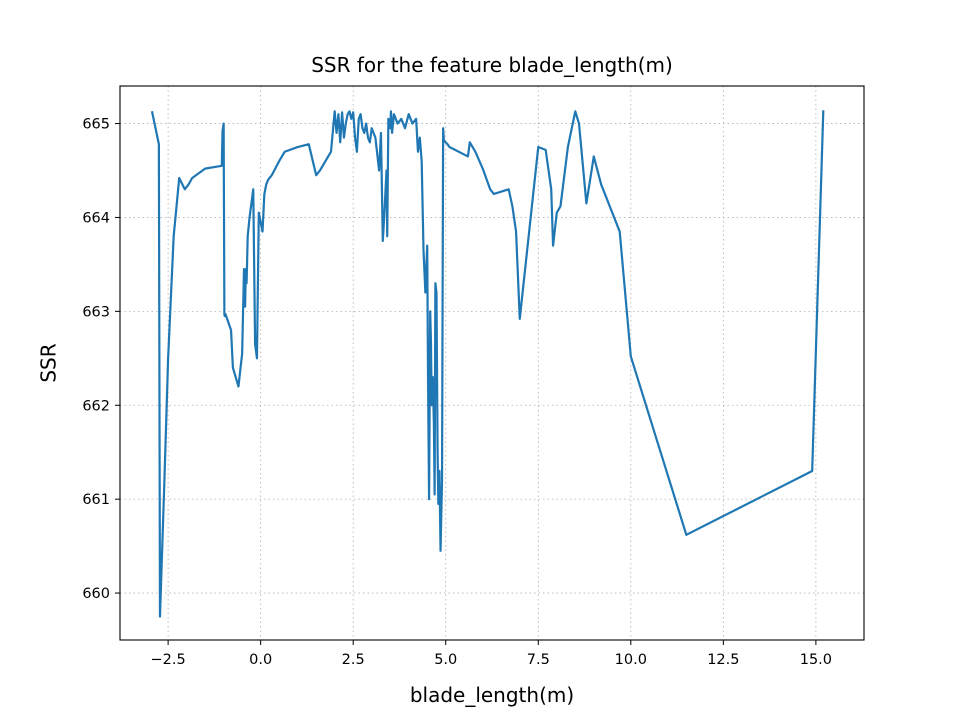 The width and height of the screenshot is (960, 720). What do you see at coordinates (49, 362) in the screenshot?
I see `y-axis-title: SSR` at bounding box center [49, 362].